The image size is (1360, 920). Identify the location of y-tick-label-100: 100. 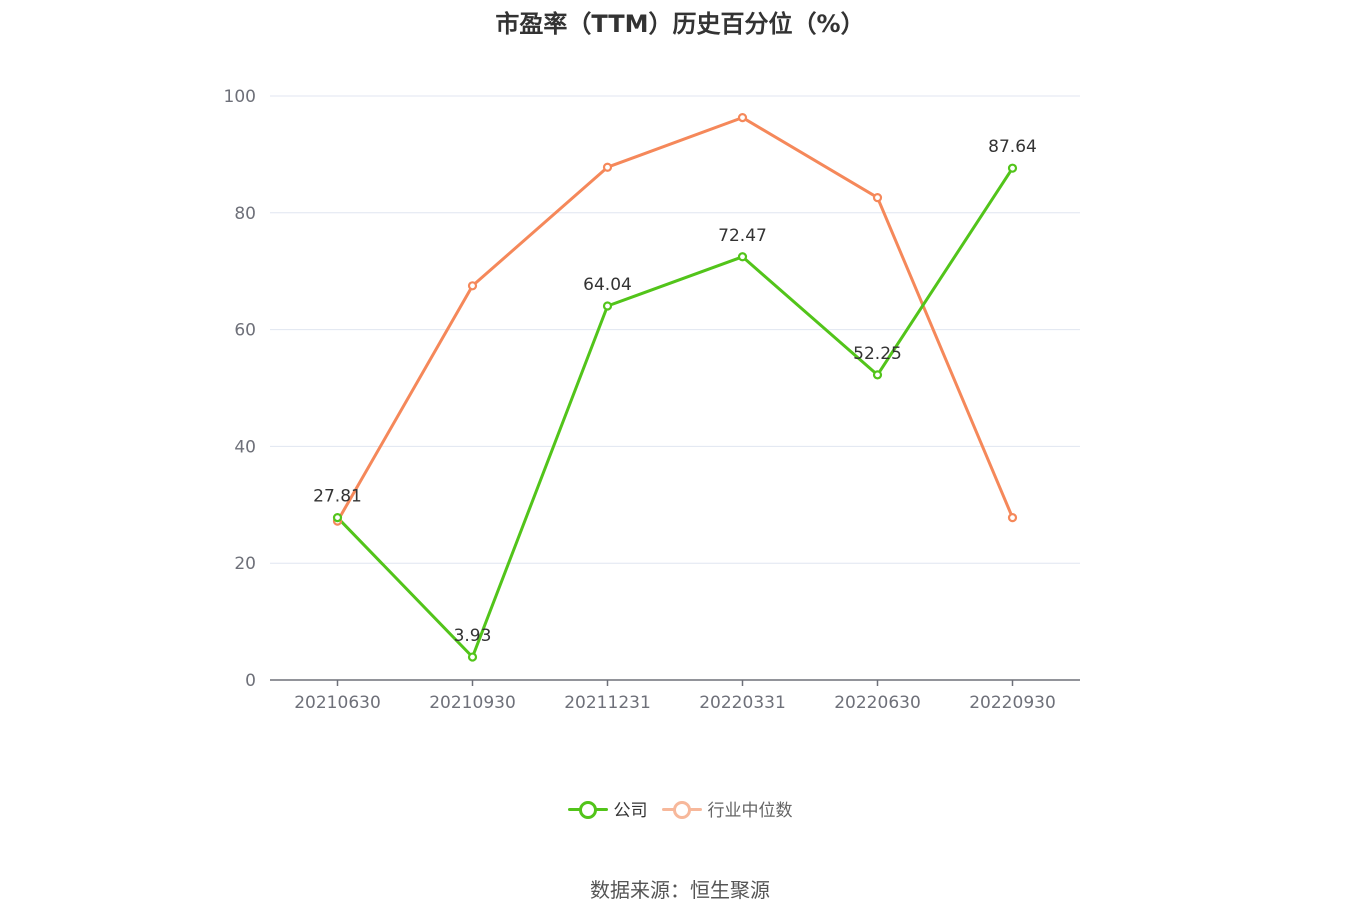
(240, 97).